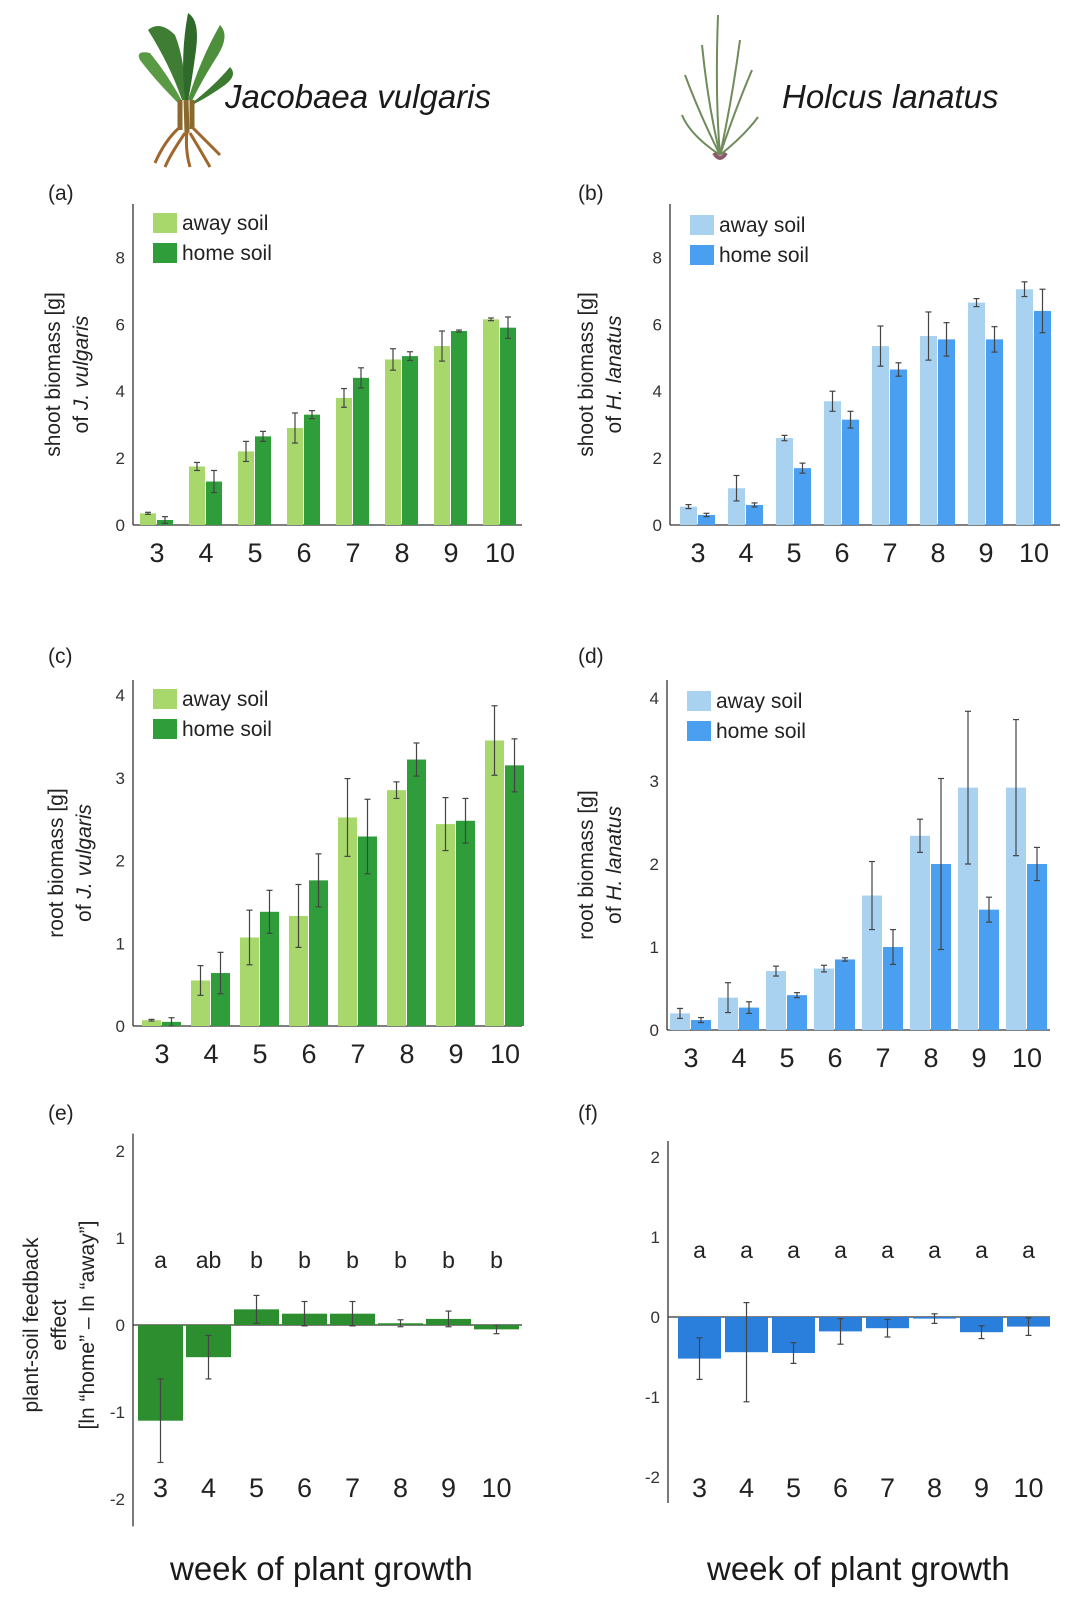 The height and width of the screenshot is (1602, 1075). Describe the element at coordinates (720, 87) in the screenshot. I see `holcus-plant-illustration` at that location.